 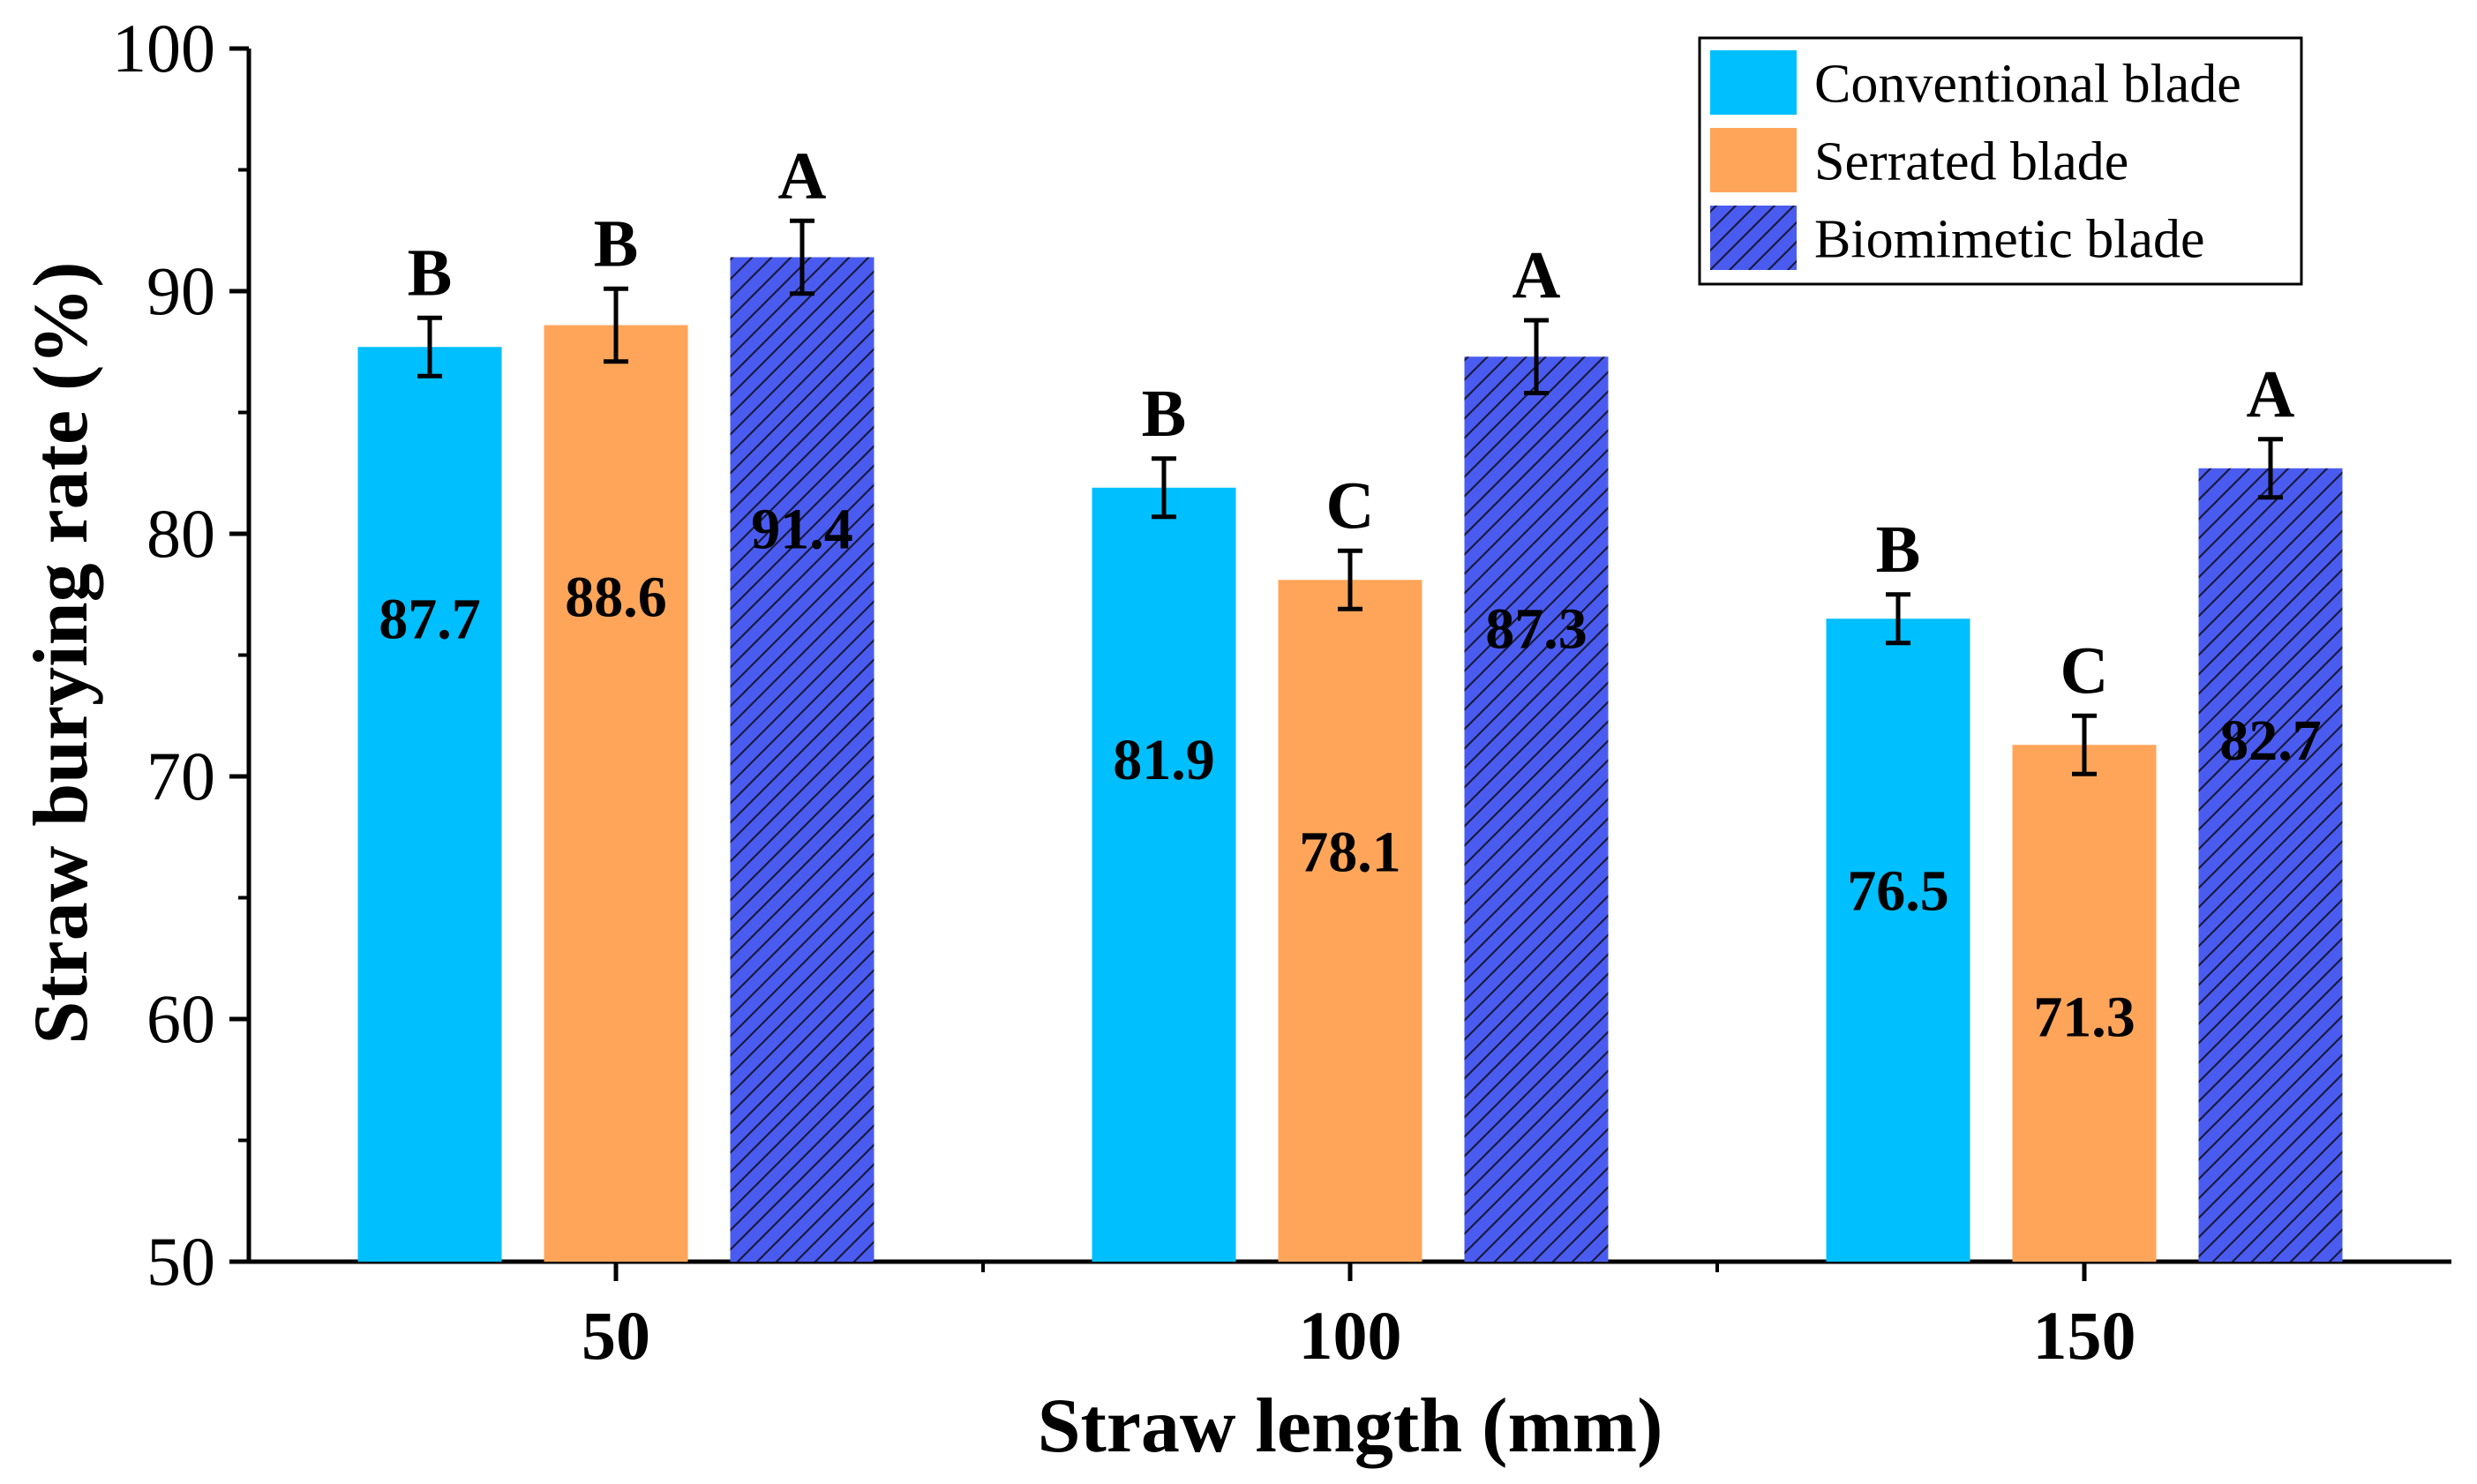 What do you see at coordinates (180, 290) in the screenshot?
I see `y-tick-label: 90` at bounding box center [180, 290].